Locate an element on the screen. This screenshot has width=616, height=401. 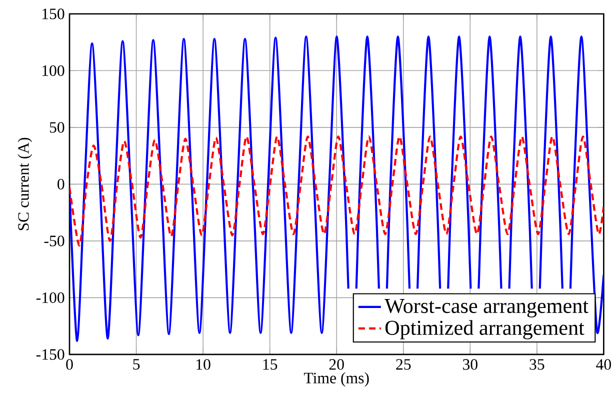
y-tick-label: -100 is located at coordinates (50, 297).